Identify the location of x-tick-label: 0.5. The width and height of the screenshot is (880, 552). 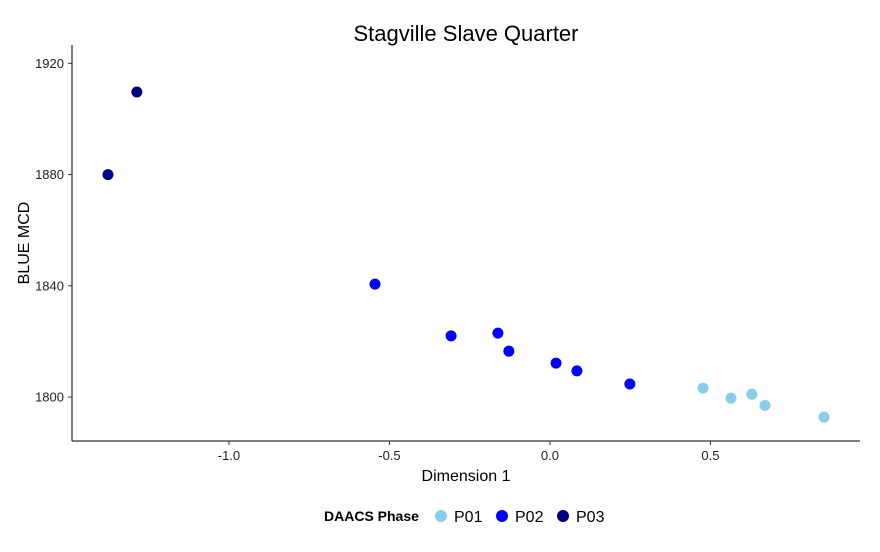
(710, 455).